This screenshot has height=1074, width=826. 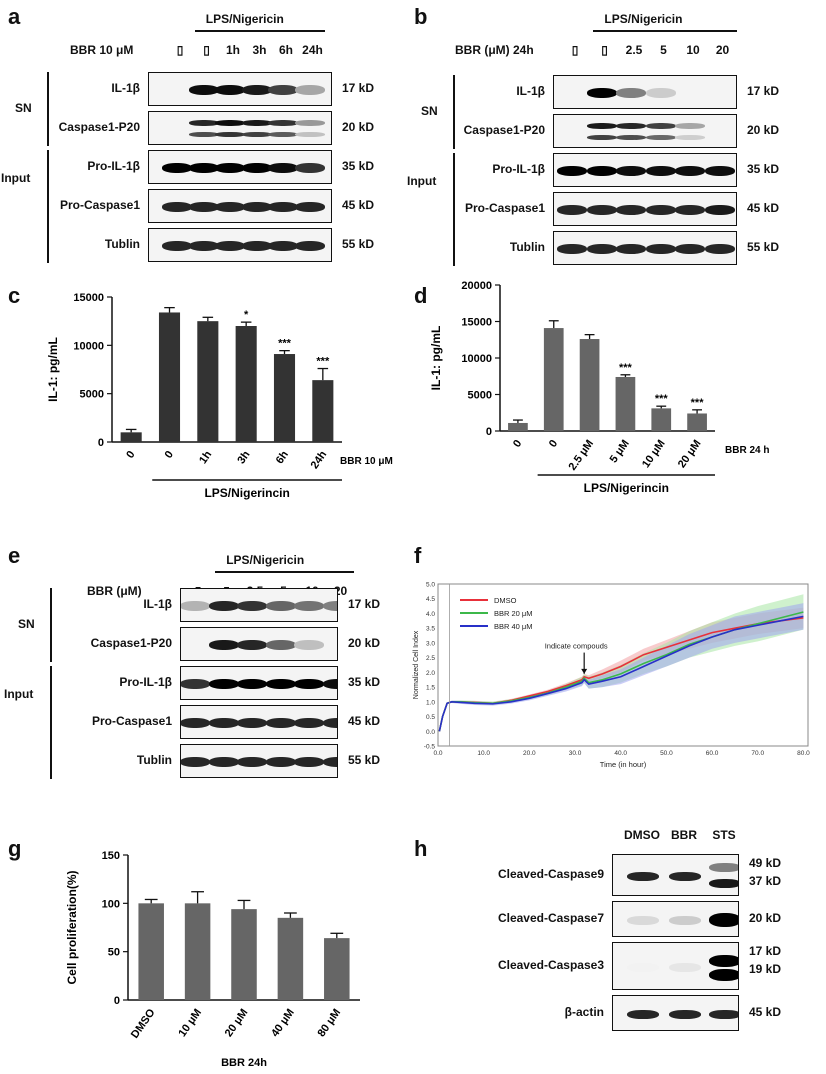 I want to click on x-tick-label: 40.0, so click(x=620, y=753).